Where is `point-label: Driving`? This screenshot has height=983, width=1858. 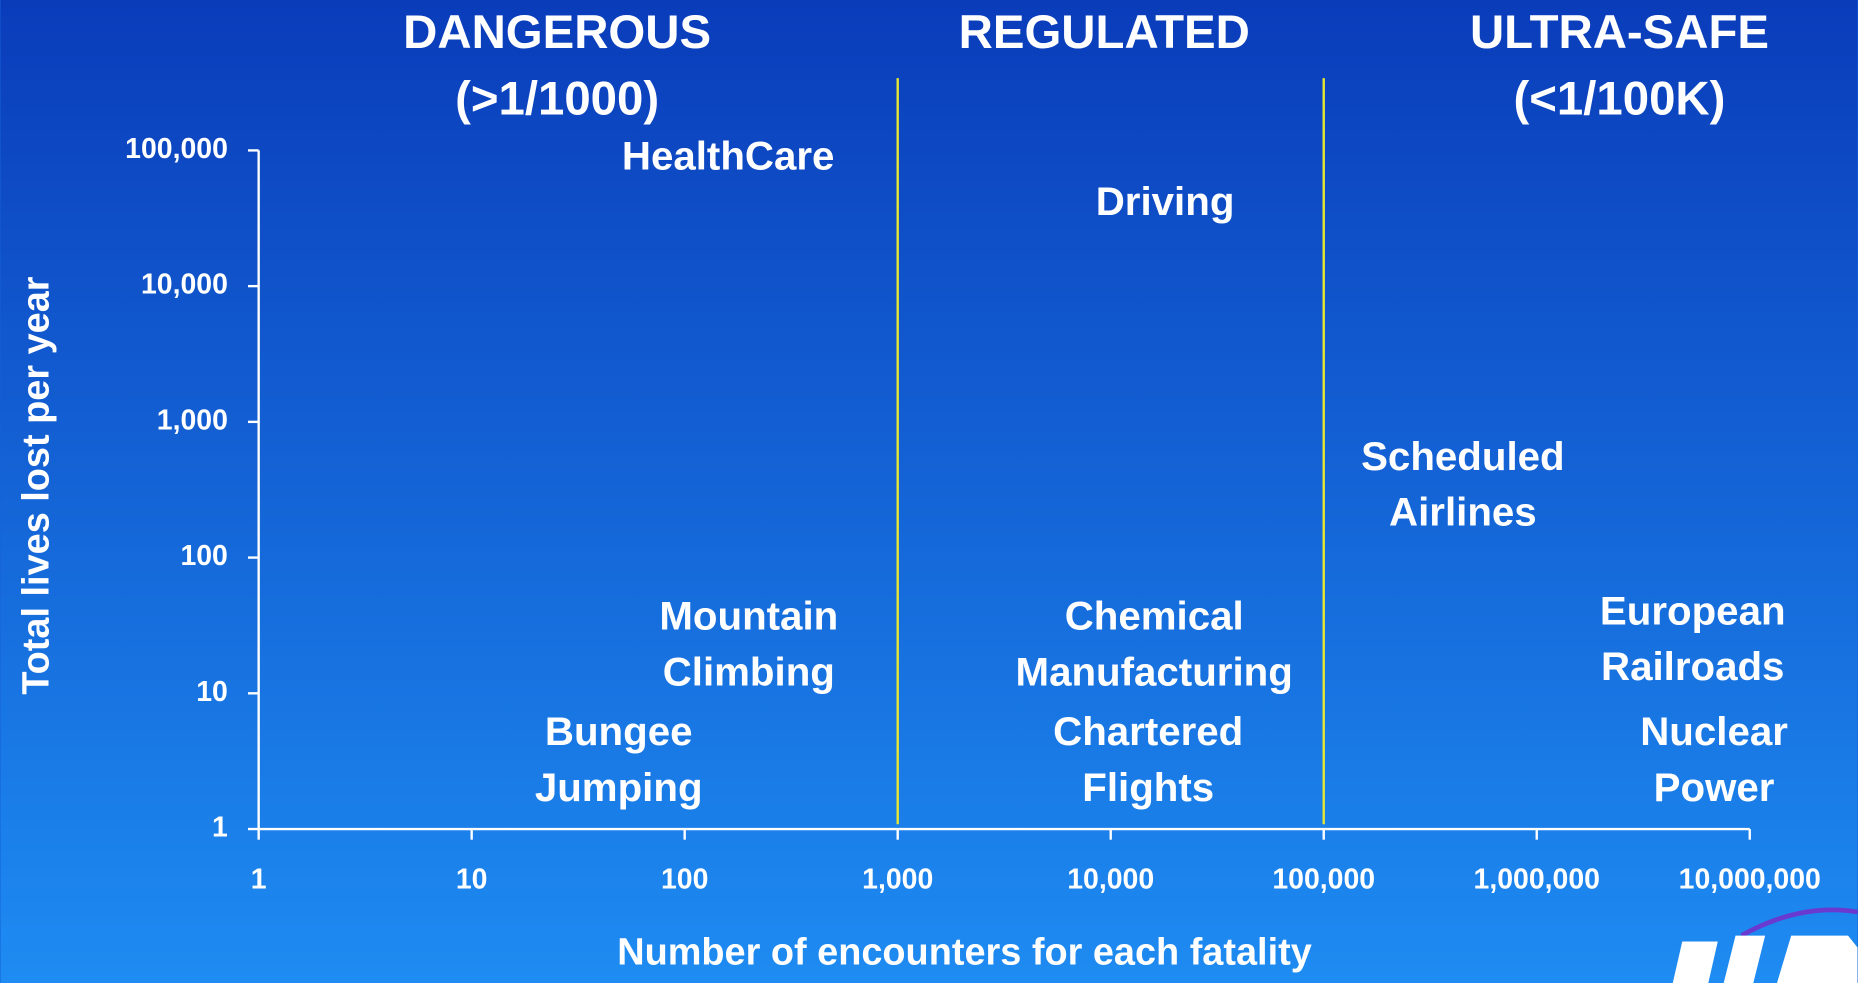
point-label: Driving is located at coordinates (1165, 201).